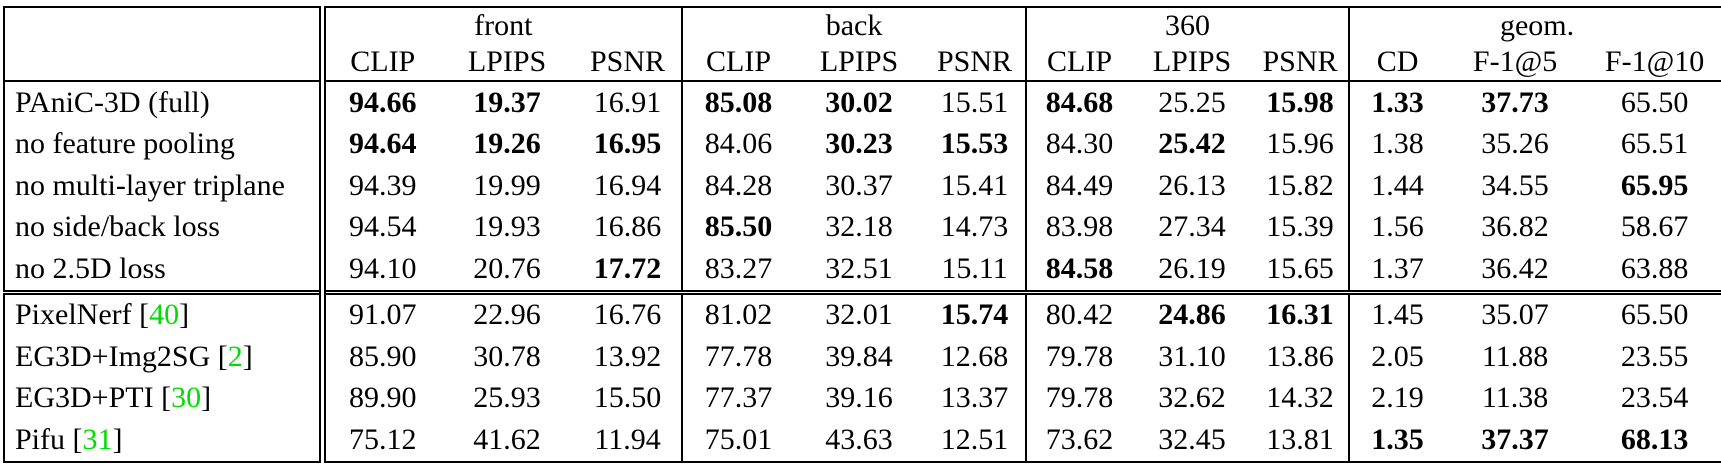 The height and width of the screenshot is (473, 1721). I want to click on row-label: no feature pooling, so click(165, 144).